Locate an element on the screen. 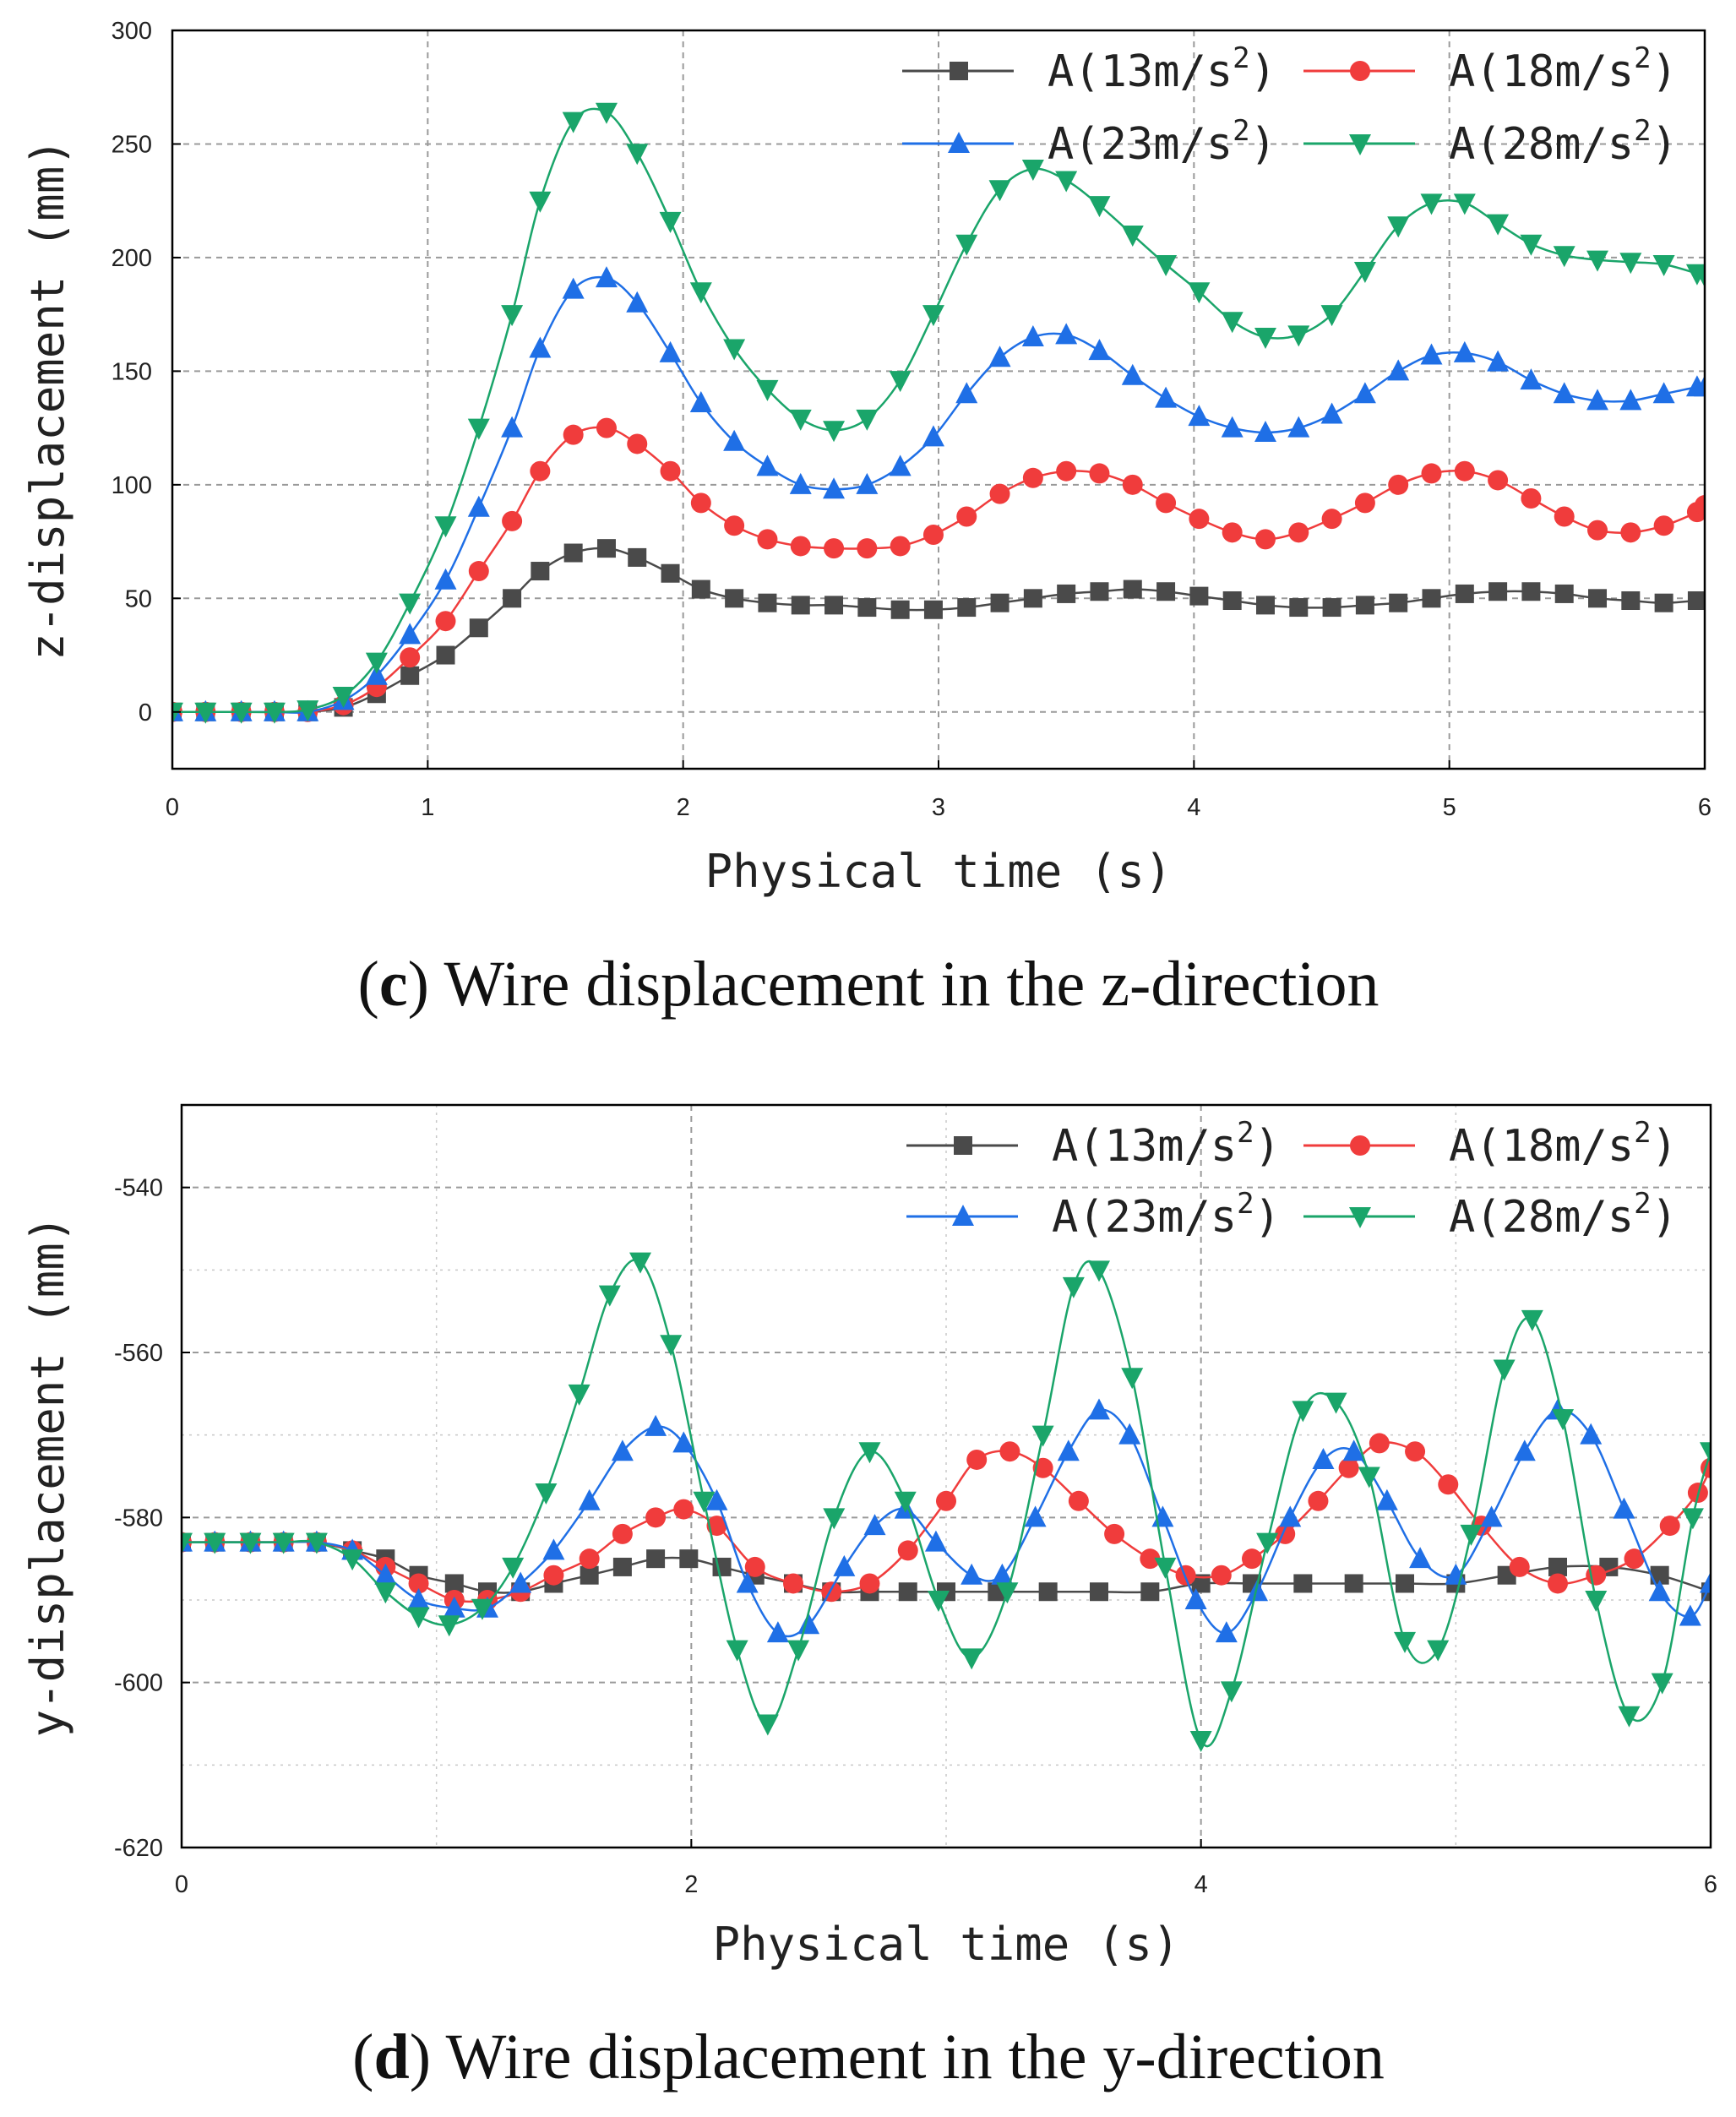 The height and width of the screenshot is (2117, 1736). legend-label: A(28m/s2) is located at coordinates (1563, 1215).